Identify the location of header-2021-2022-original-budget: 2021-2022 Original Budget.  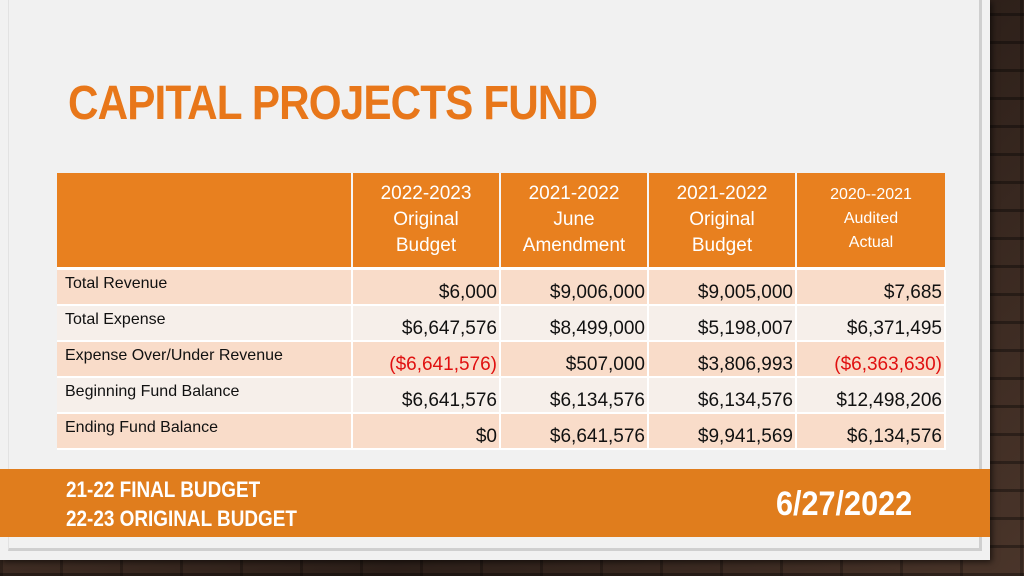
(722, 220).